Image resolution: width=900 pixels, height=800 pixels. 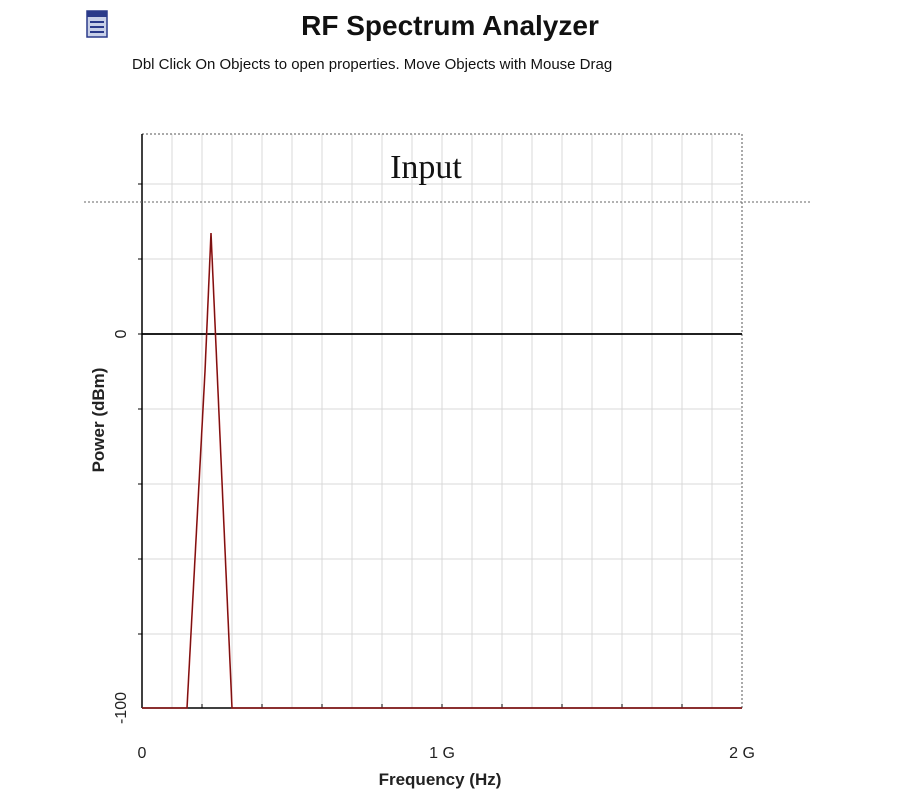 What do you see at coordinates (98, 420) in the screenshot?
I see `y-axis-label: Power (dBm)` at bounding box center [98, 420].